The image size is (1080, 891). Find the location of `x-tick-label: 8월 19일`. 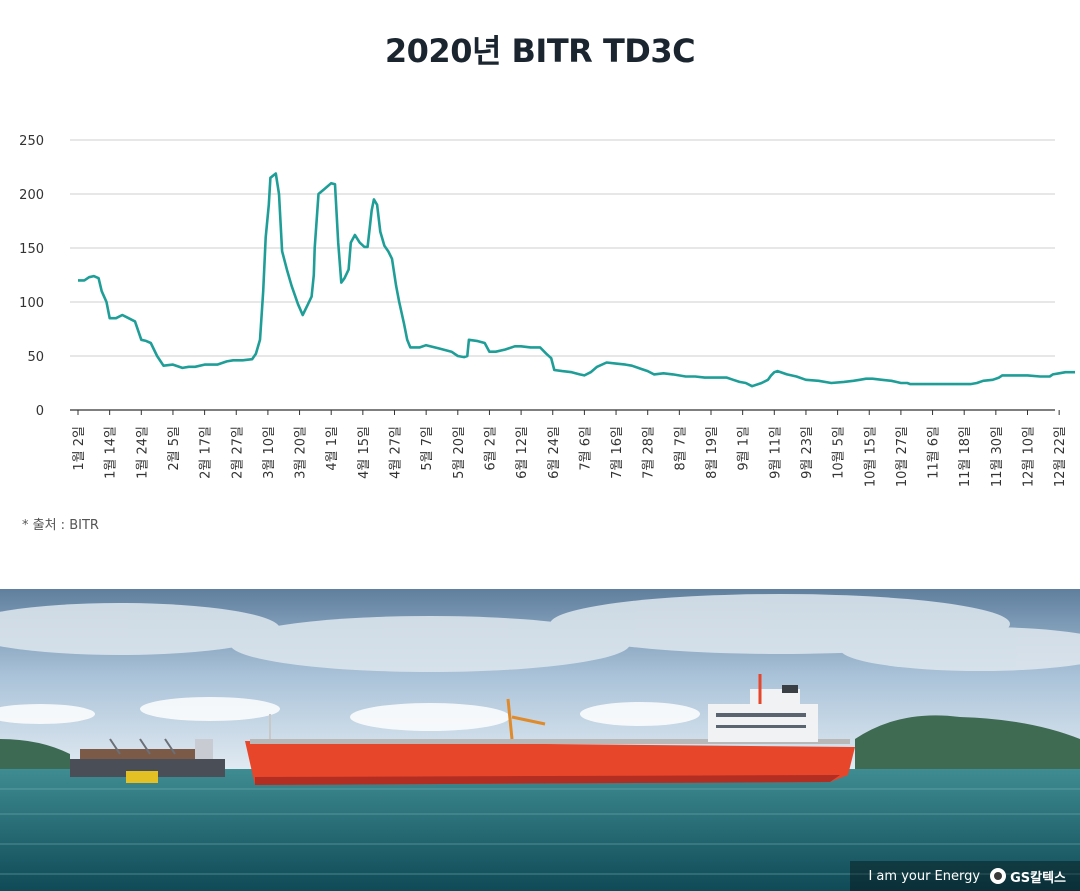

x-tick-label: 8월 19일 is located at coordinates (712, 452).